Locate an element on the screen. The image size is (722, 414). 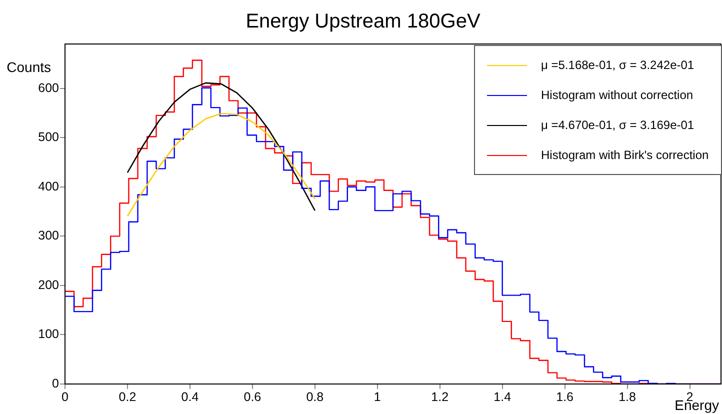
y-tick-label: 600 is located at coordinates (49, 87).